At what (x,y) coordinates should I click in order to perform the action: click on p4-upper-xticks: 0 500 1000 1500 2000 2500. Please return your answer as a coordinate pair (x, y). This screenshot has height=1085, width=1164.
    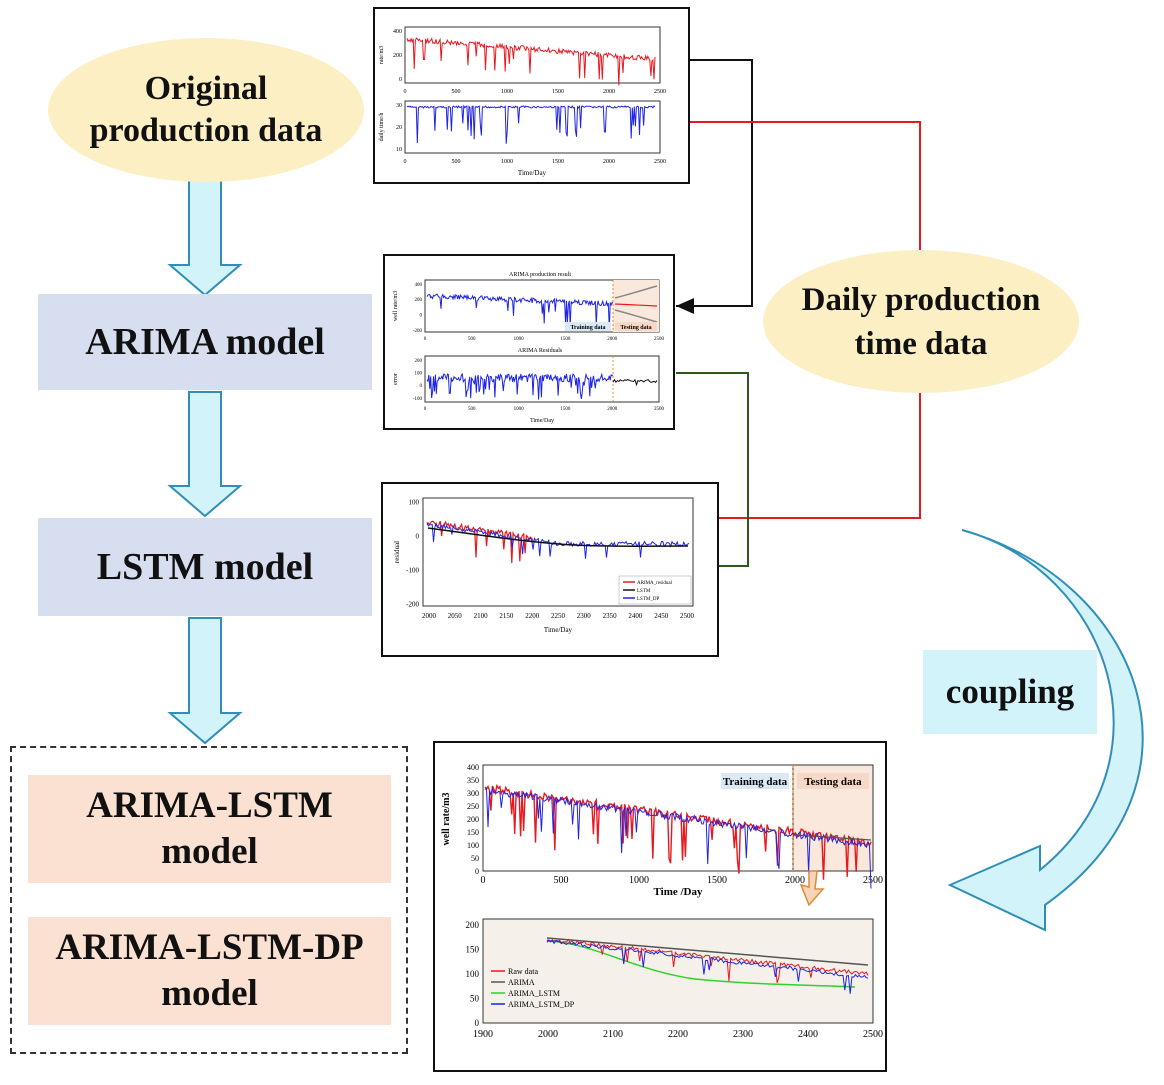
    Looking at the image, I should click on (682, 880).